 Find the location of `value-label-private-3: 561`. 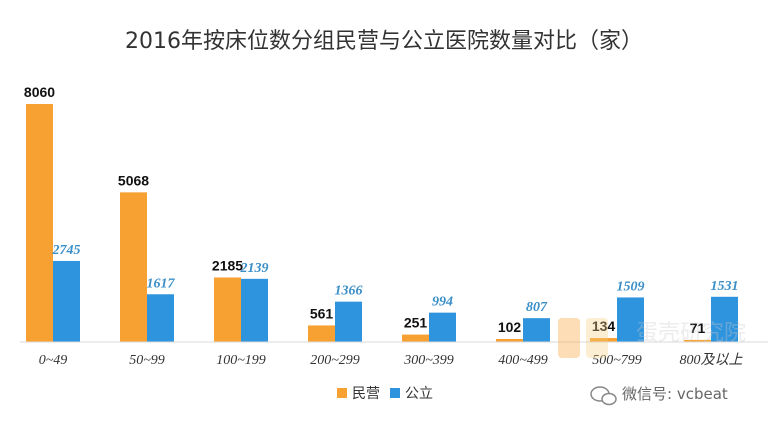

value-label-private-3: 561 is located at coordinates (322, 313).